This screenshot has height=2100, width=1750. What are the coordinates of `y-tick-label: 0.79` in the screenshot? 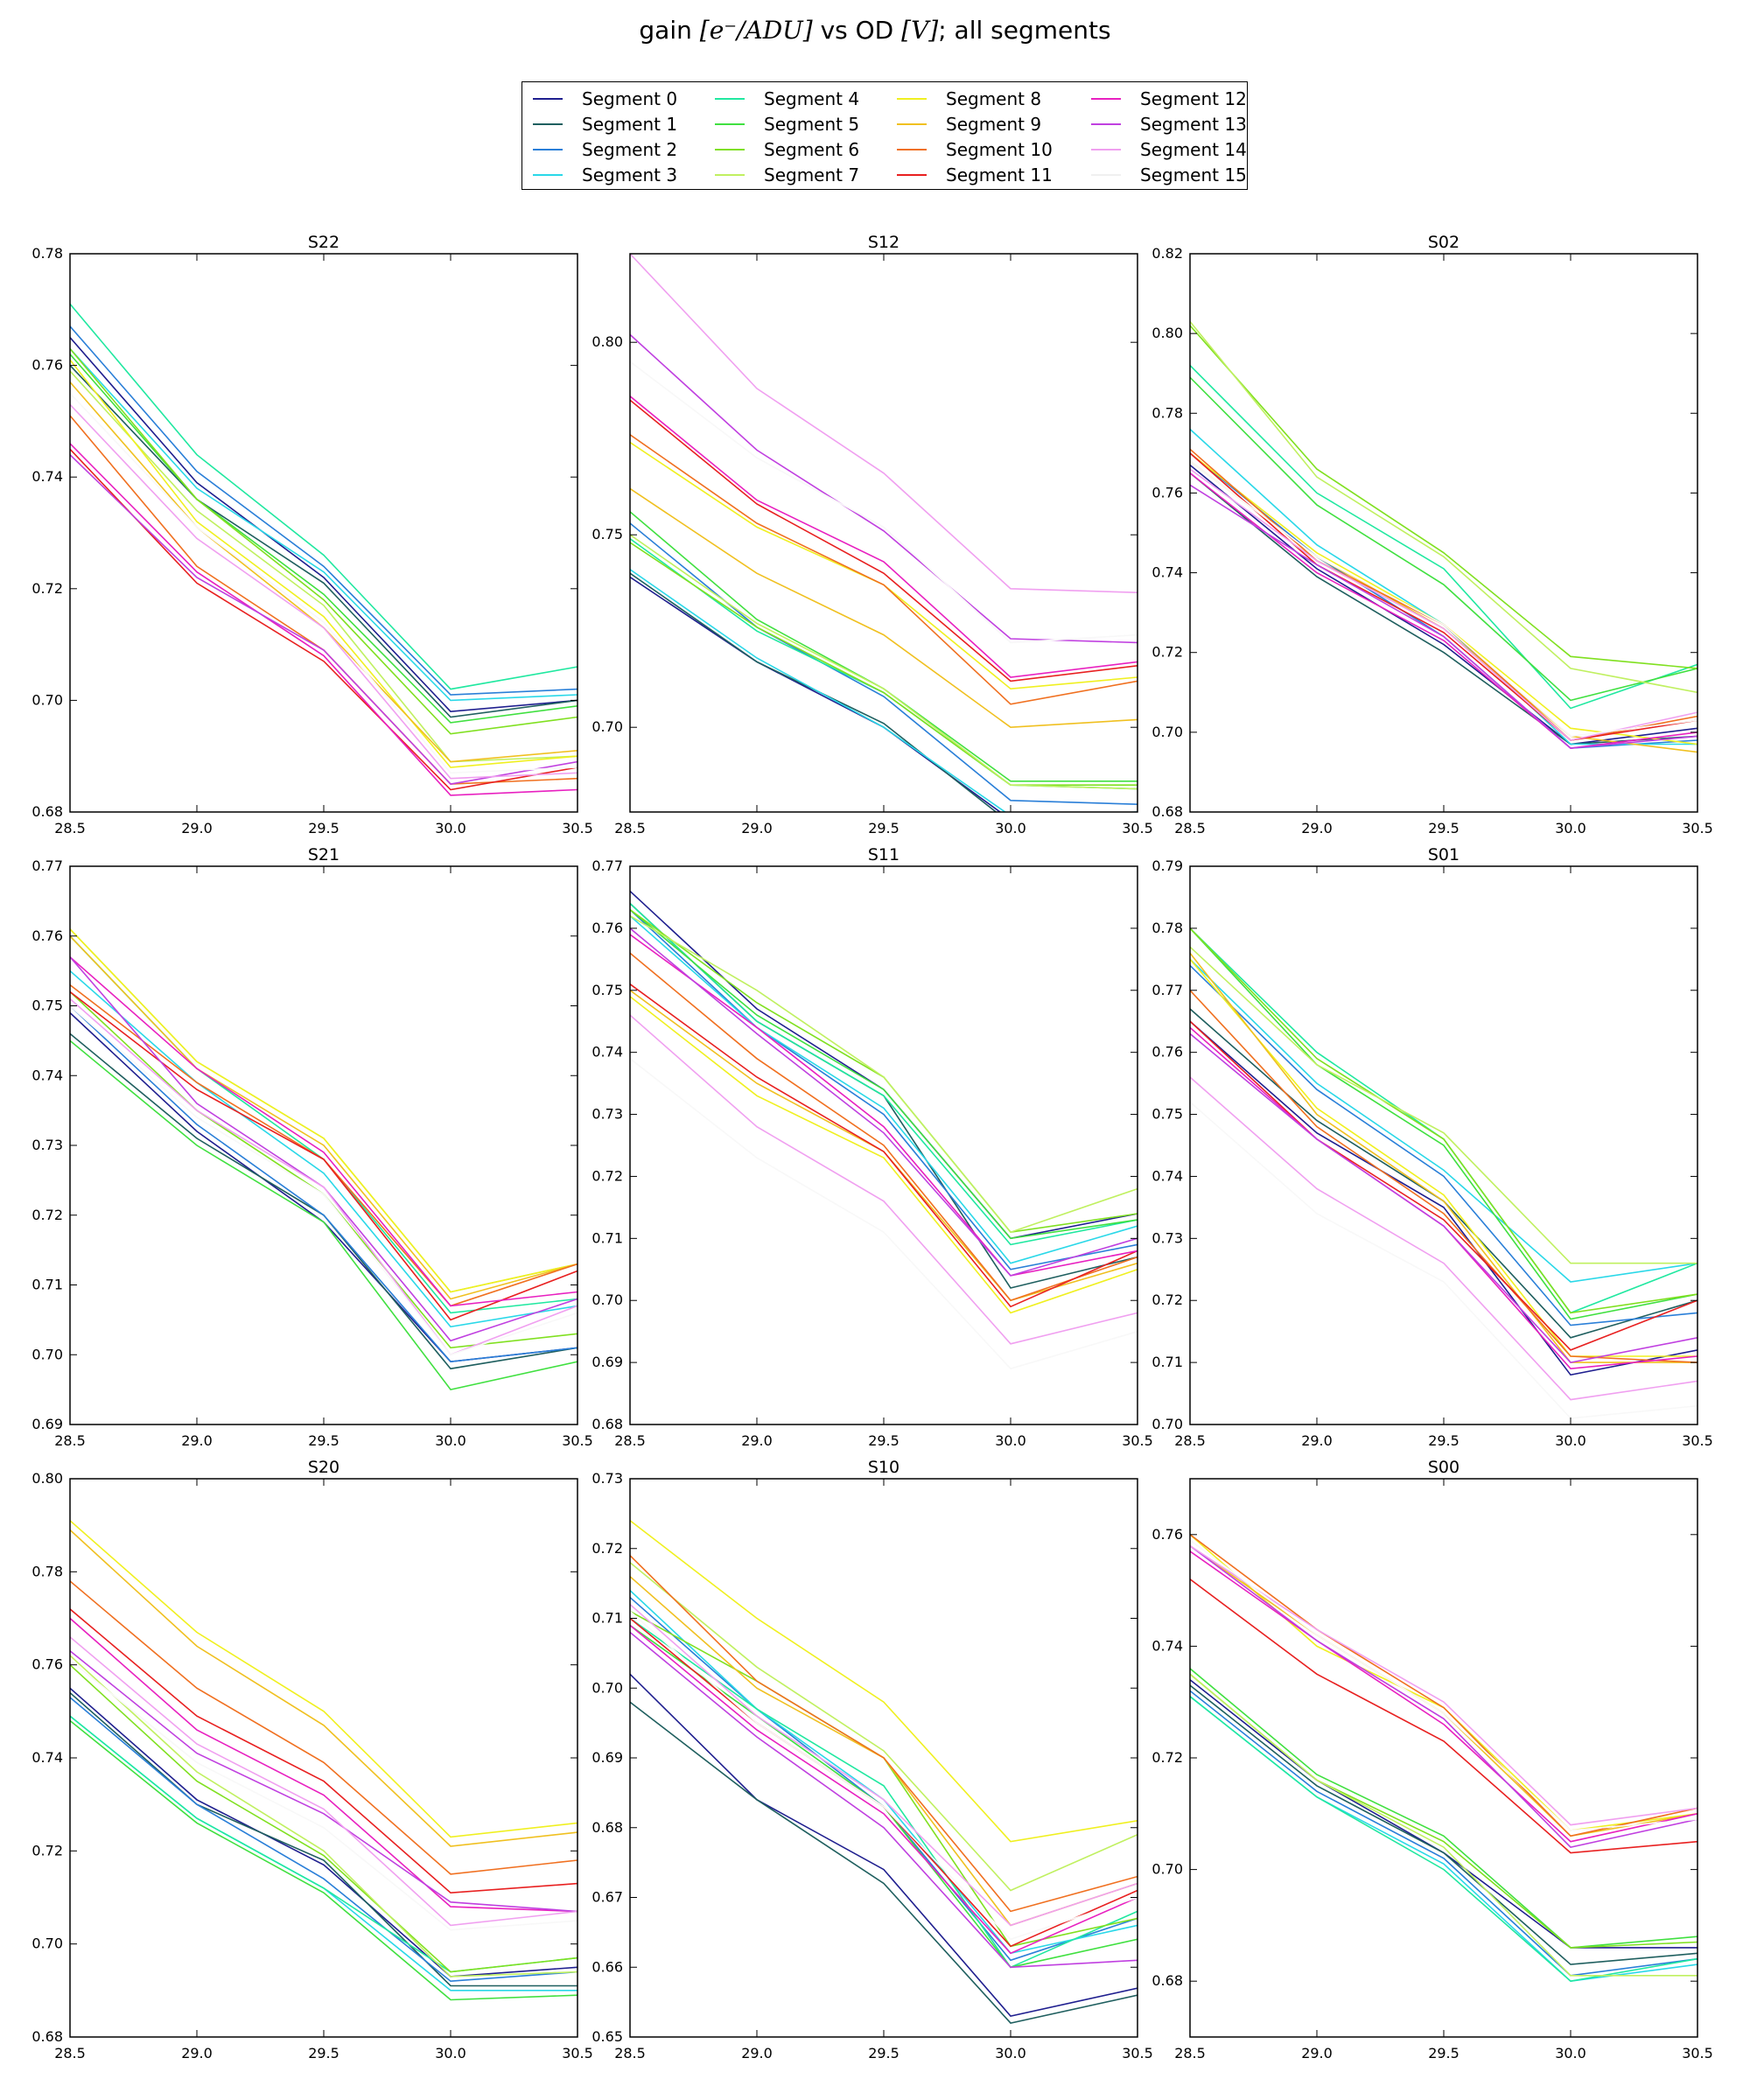 It's located at (1167, 866).